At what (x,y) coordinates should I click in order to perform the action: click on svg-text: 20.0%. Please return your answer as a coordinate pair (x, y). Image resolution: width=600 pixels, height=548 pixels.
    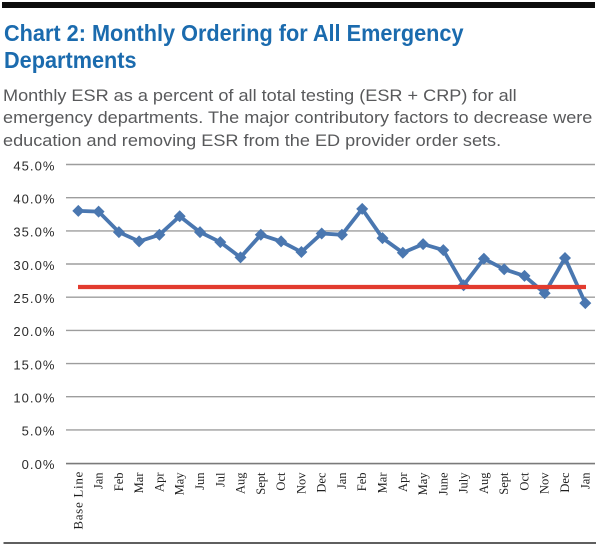
    Looking at the image, I should click on (34, 331).